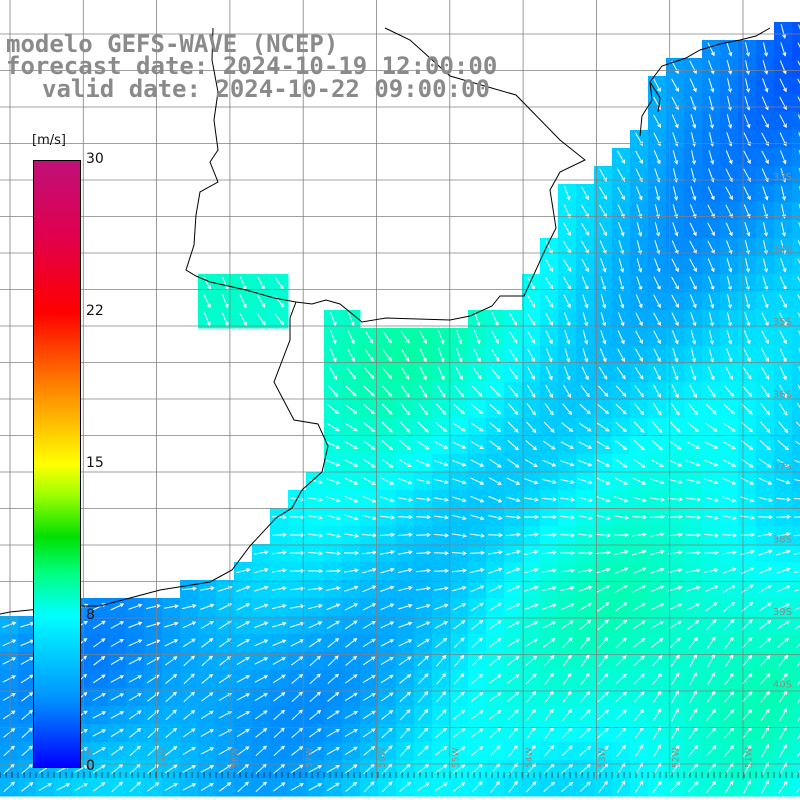 The height and width of the screenshot is (800, 800). Describe the element at coordinates (782, 322) in the screenshot. I see `latitude-label: 35S` at that location.